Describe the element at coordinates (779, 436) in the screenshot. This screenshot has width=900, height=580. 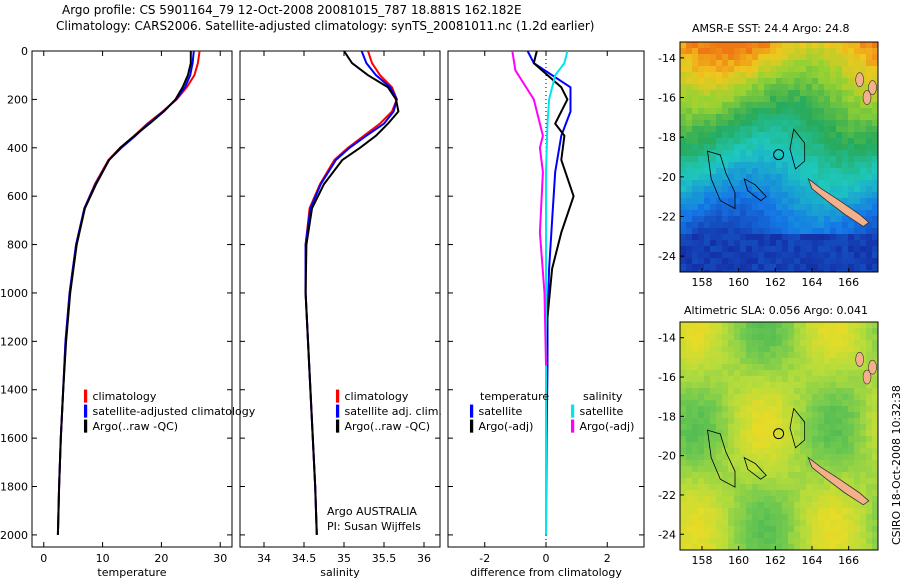
I see `map-cells` at that location.